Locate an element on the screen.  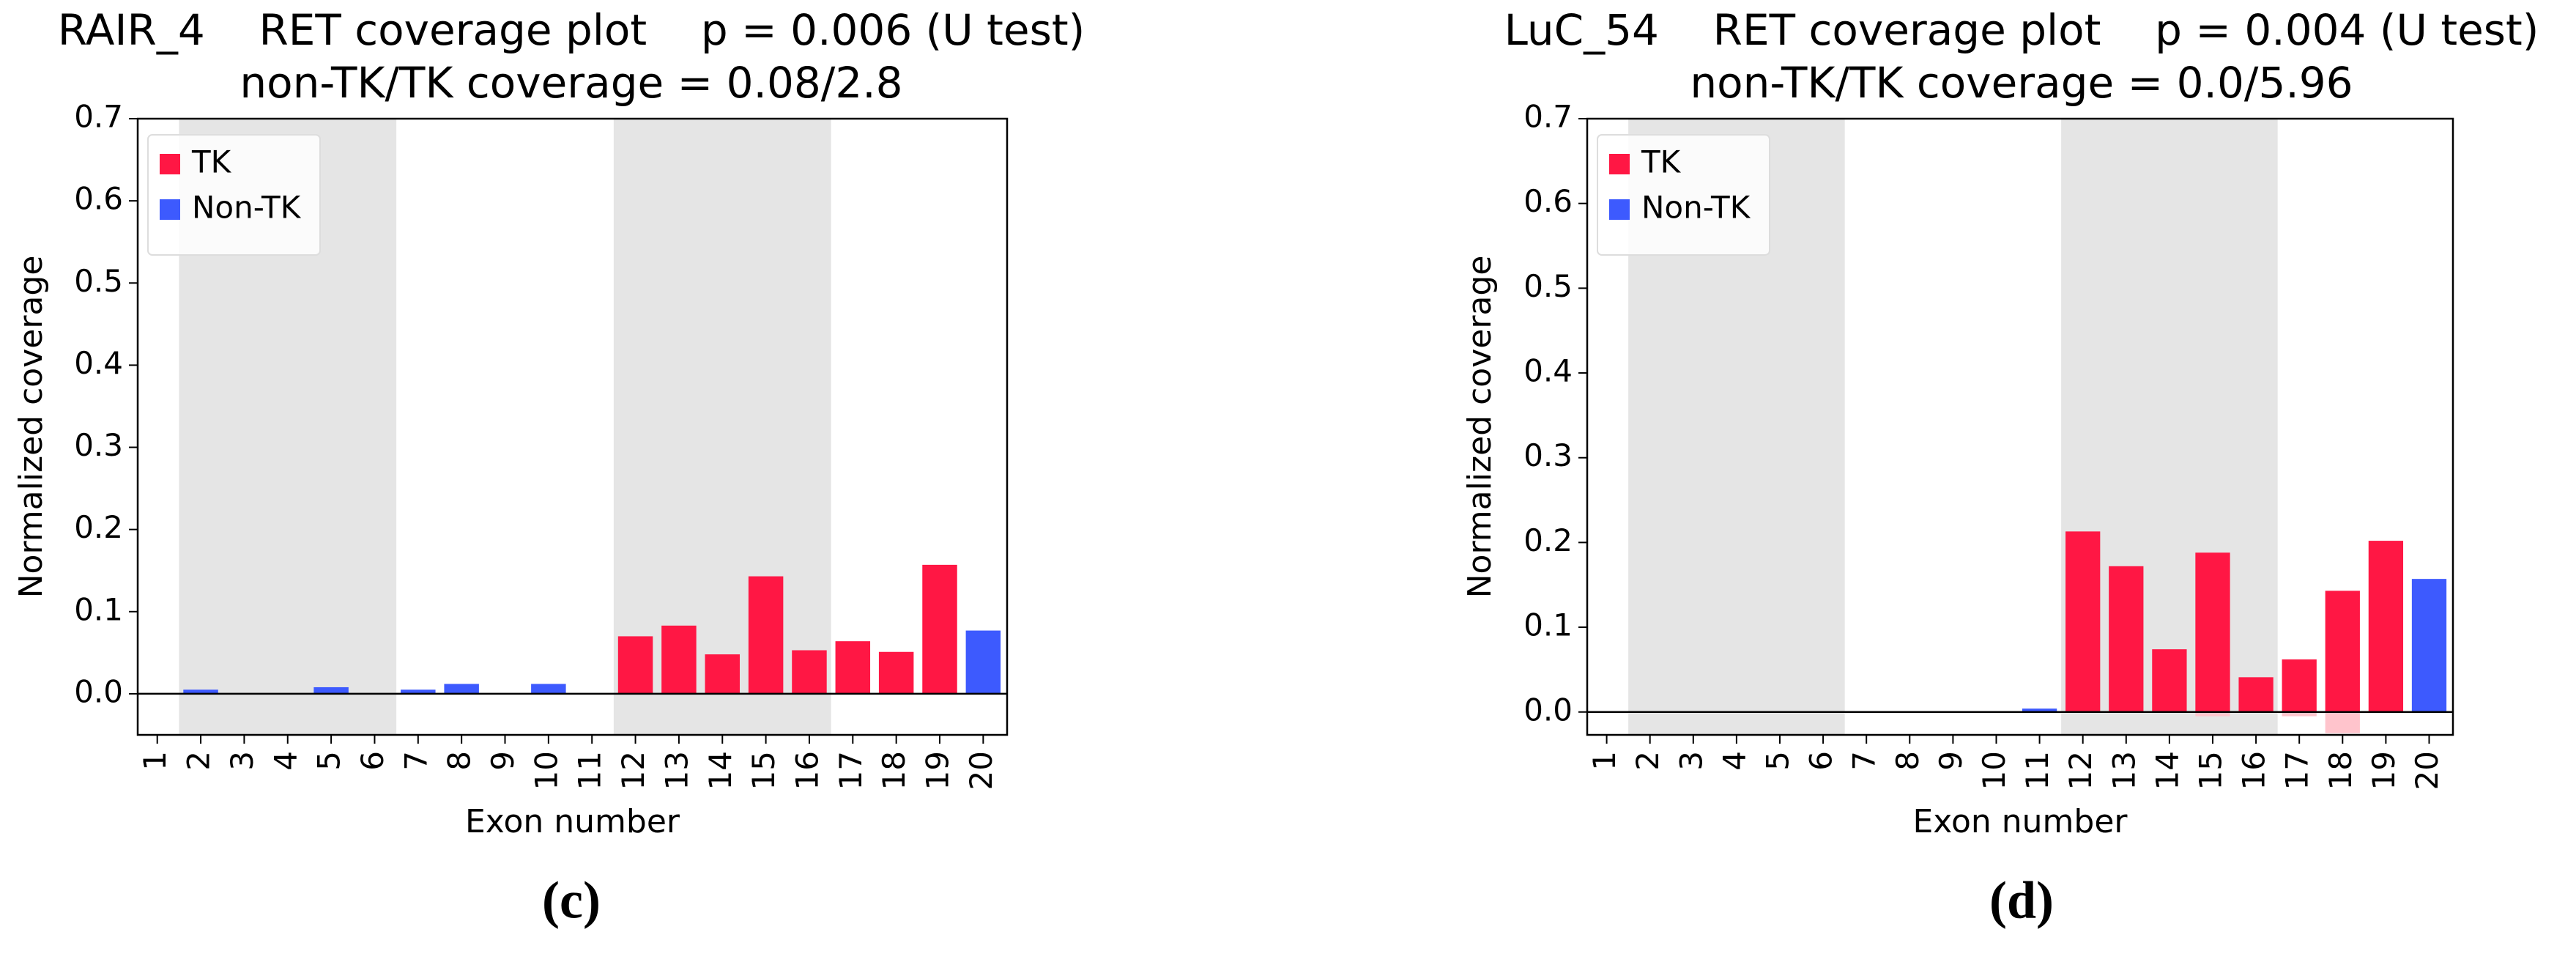
y-tick-label: 0.7 is located at coordinates (98, 117).